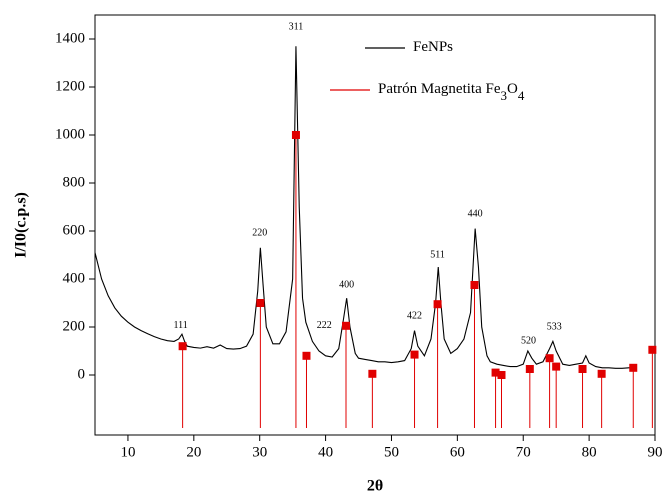  Describe the element at coordinates (375, 486) in the screenshot. I see `x-axis-label: 2θ` at that location.